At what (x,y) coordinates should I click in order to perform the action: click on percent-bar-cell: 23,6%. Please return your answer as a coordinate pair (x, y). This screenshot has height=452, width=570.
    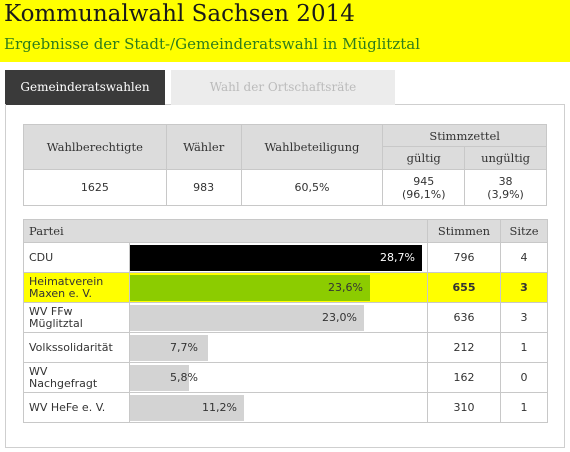
    Looking at the image, I should click on (278, 287).